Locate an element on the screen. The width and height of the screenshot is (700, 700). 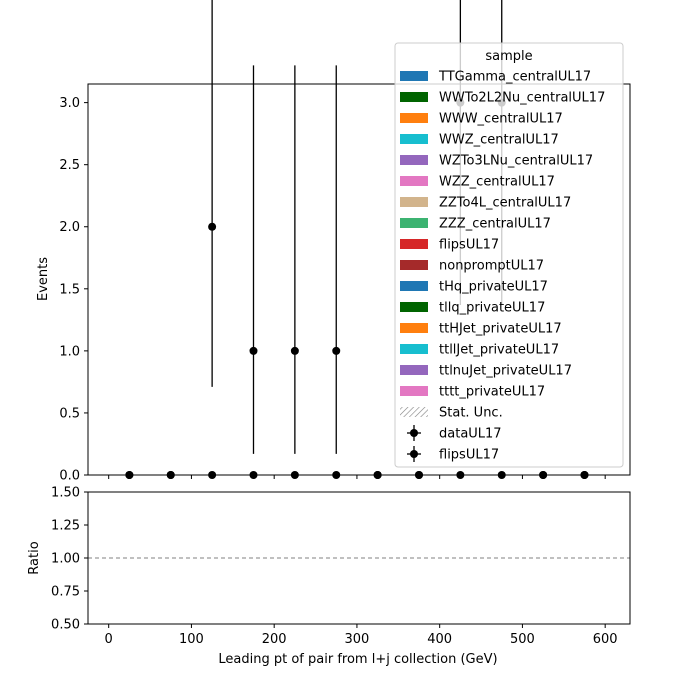
legend-label: WZZ_centralUL17 is located at coordinates (497, 182).